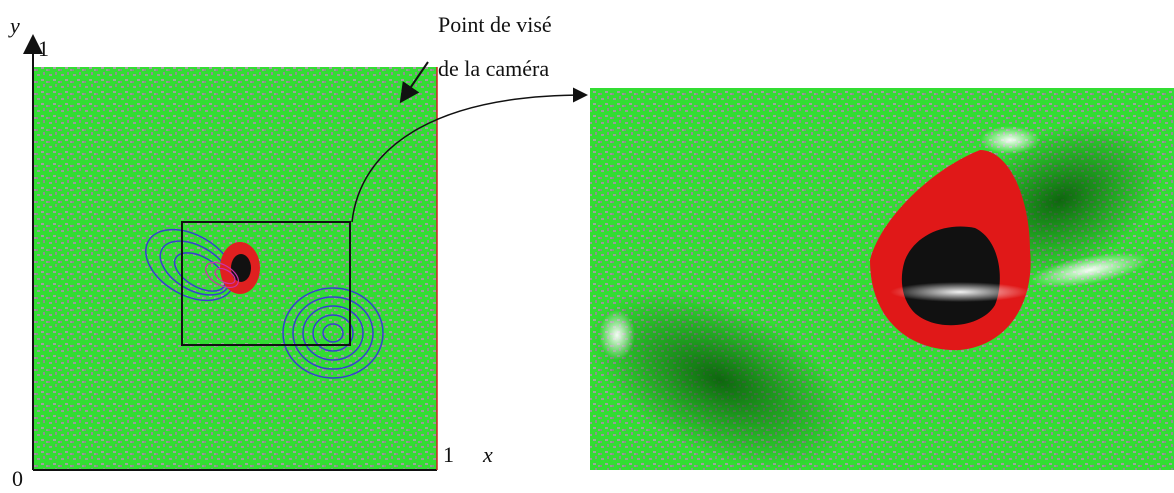 The width and height of the screenshot is (1174, 493). What do you see at coordinates (414, 82) in the screenshot?
I see `camera-arrow` at bounding box center [414, 82].